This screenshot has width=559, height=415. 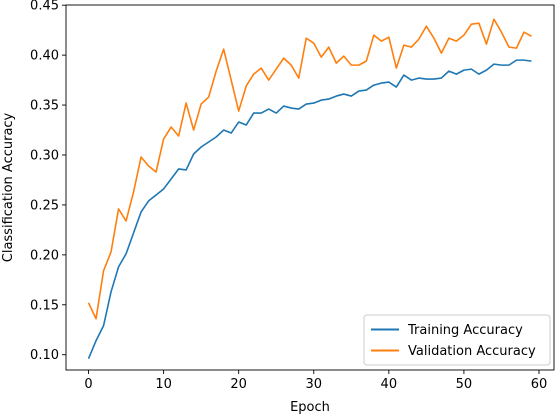 I want to click on legend-label-training: Training Accuracy, so click(x=465, y=330).